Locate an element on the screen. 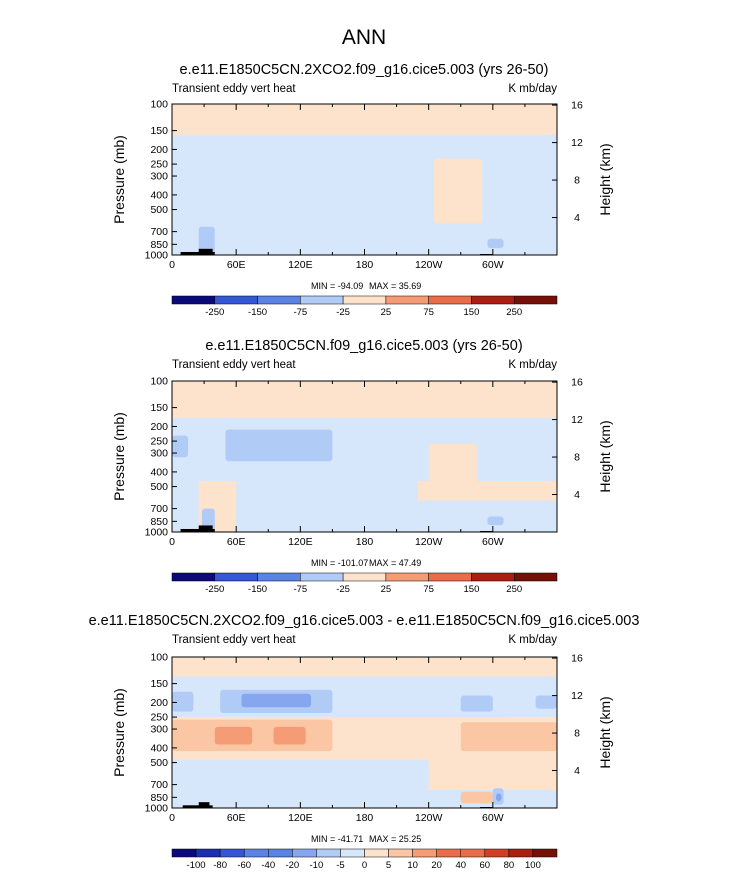 This screenshot has height=872, width=733. y-right-tick-label: 8 is located at coordinates (577, 181).